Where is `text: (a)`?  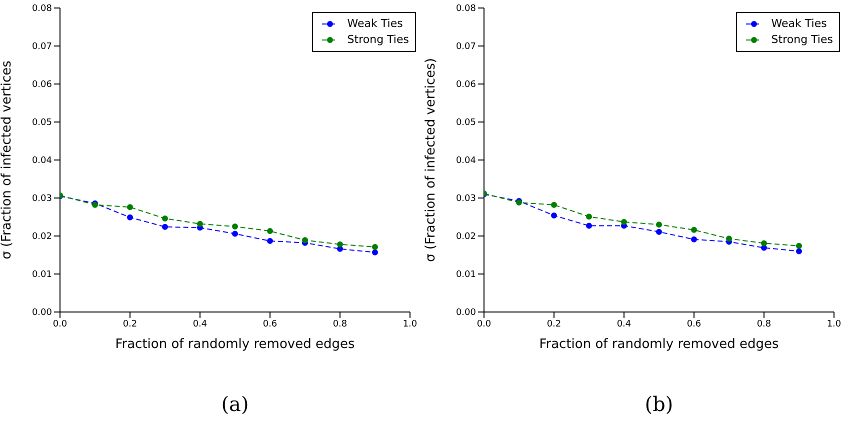 text: (a) is located at coordinates (235, 404).